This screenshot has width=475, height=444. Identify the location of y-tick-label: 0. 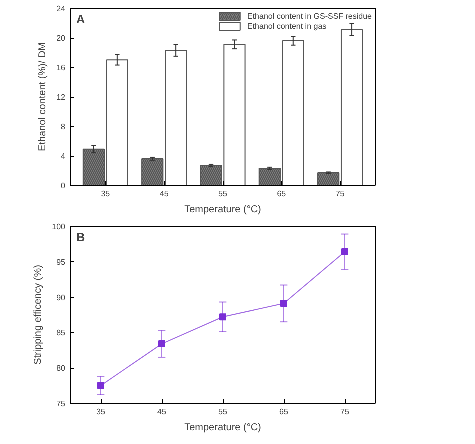
(63, 186).